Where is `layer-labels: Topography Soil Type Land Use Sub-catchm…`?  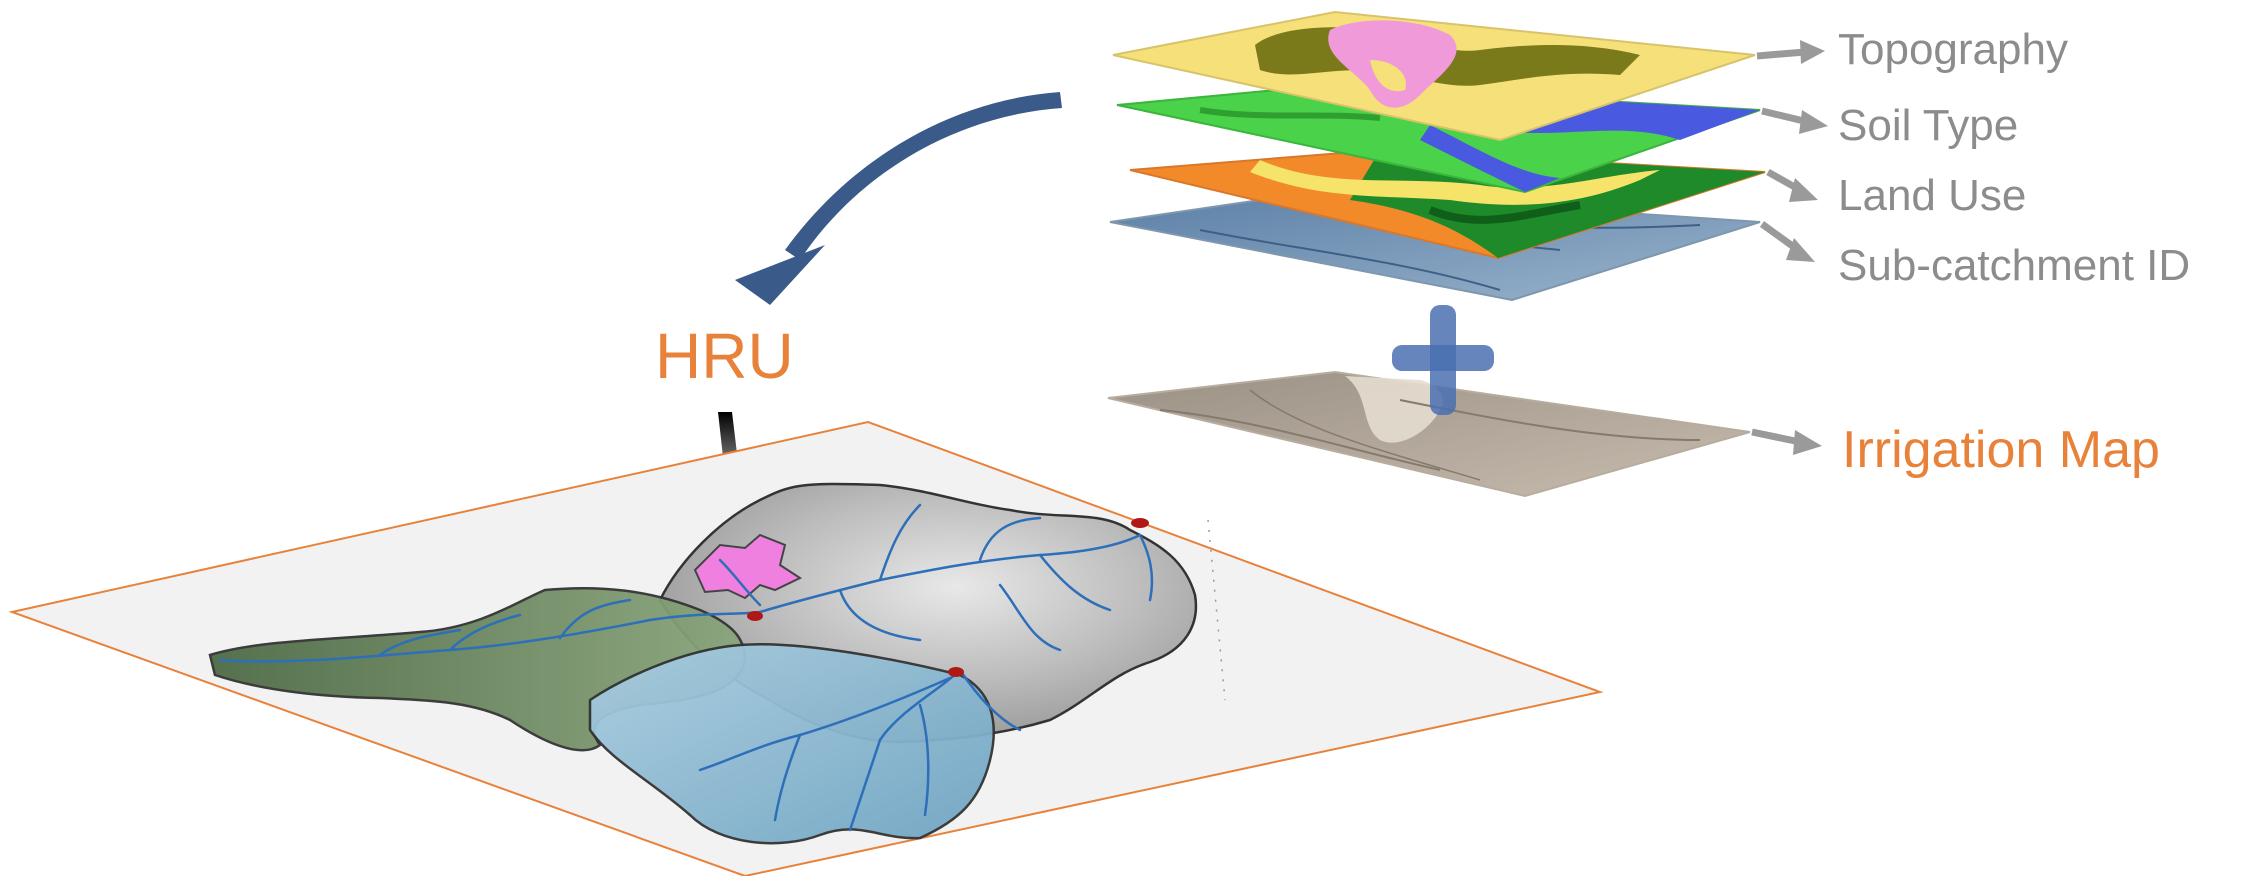
layer-labels: Topography Soil Type Land Use Sub-catchm… is located at coordinates (2014, 252).